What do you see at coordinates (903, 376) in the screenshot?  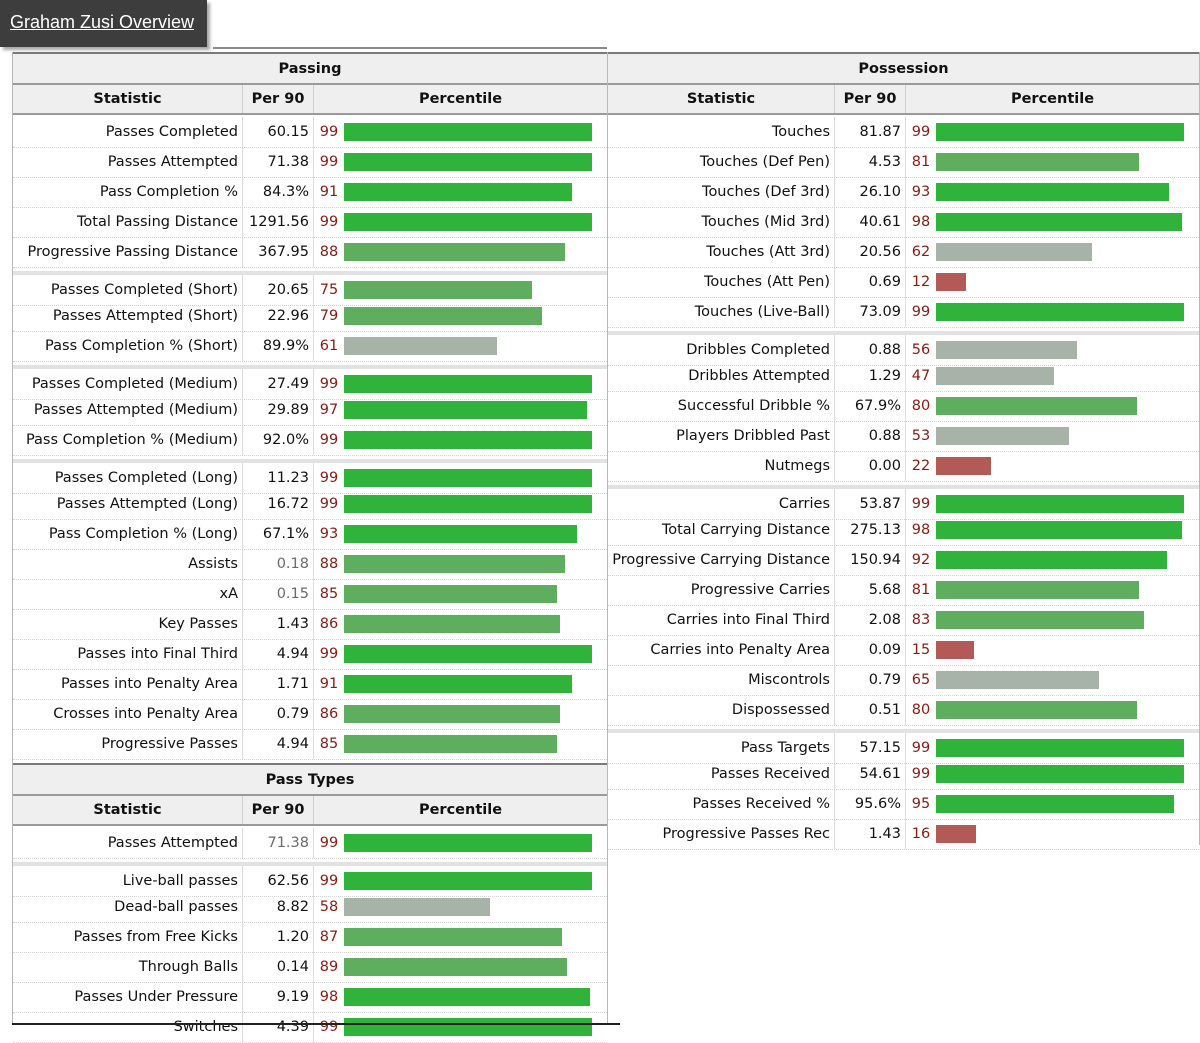 I see `stat-row: Dribbles Attempted 1.29 47` at bounding box center [903, 376].